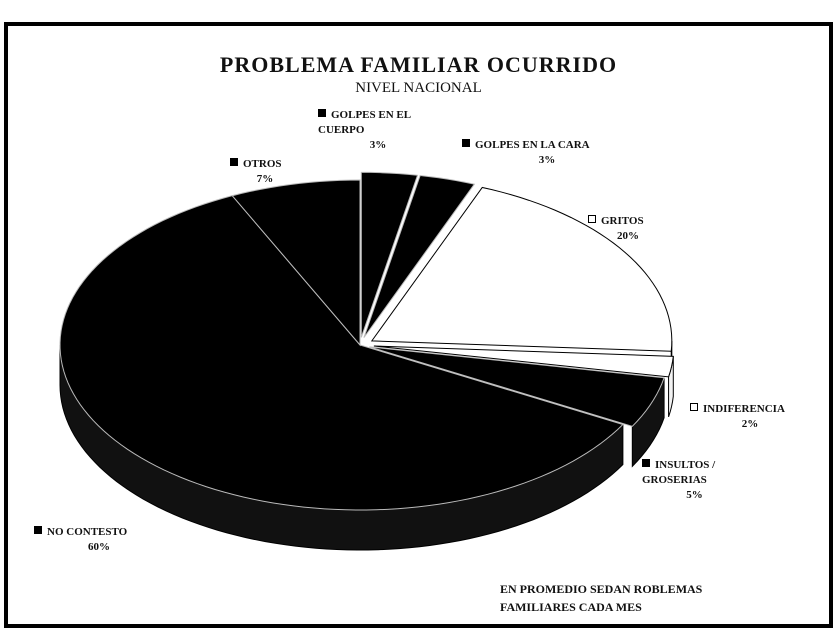 The height and width of the screenshot is (630, 837). I want to click on slice-label: GRITOS 20%, so click(628, 229).